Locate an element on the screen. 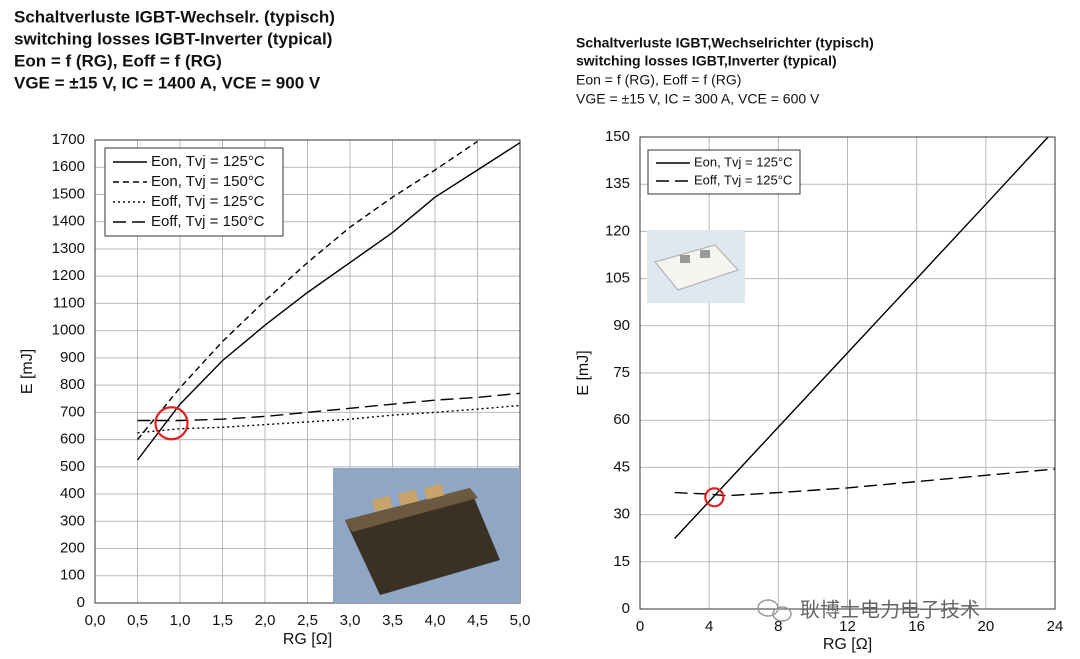 The width and height of the screenshot is (1080, 659). legend-label: Eon, Tvj = 150°C is located at coordinates (208, 181).